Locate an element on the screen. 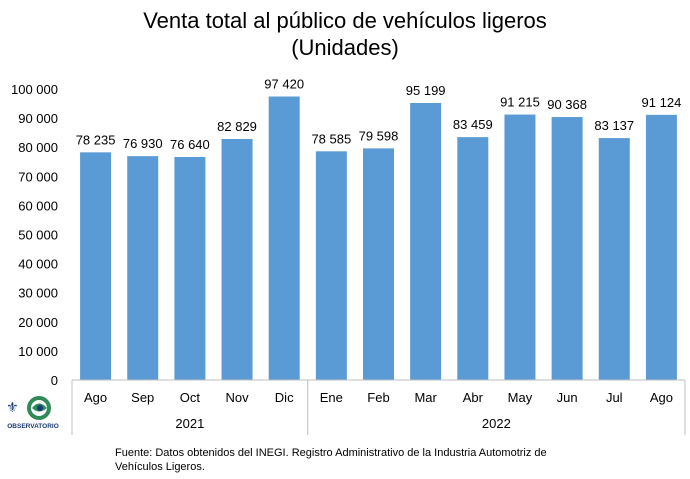  x-tick-label: Abr is located at coordinates (473, 397).